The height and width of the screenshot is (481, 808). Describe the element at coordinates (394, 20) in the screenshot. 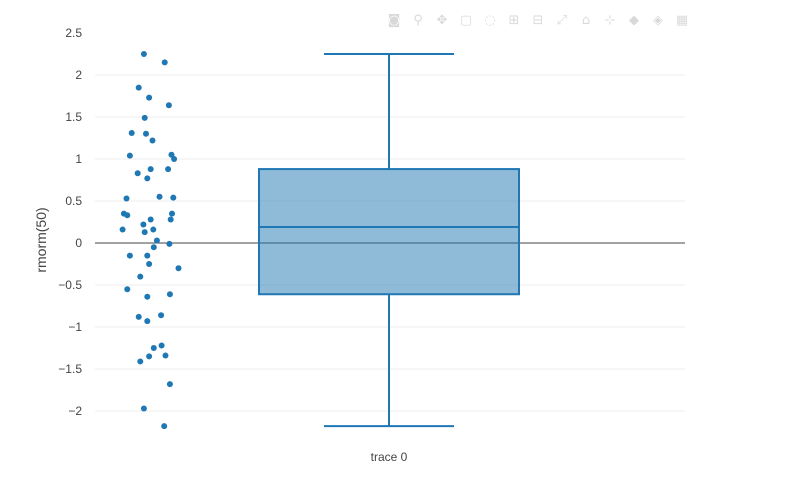

I see `camera-icon: ◙` at that location.